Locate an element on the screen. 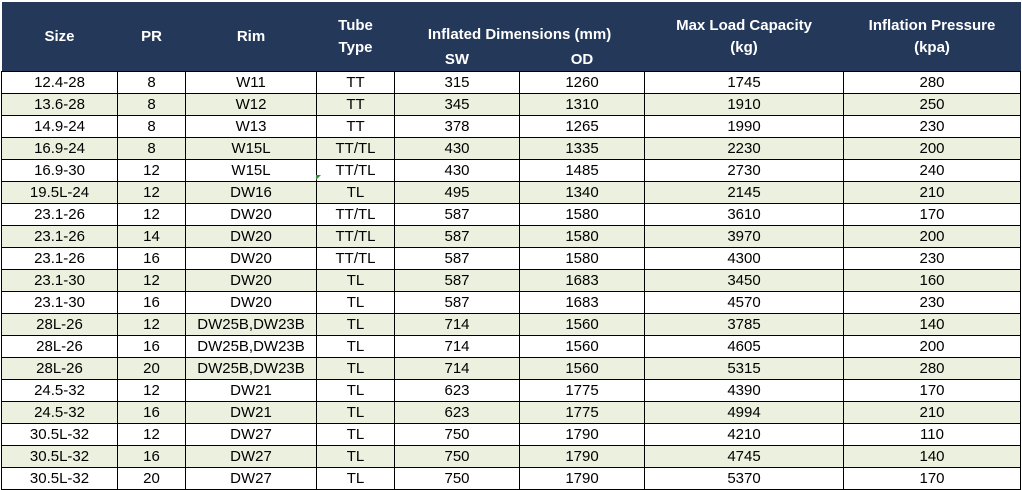  cell-od: 1775 is located at coordinates (582, 412).